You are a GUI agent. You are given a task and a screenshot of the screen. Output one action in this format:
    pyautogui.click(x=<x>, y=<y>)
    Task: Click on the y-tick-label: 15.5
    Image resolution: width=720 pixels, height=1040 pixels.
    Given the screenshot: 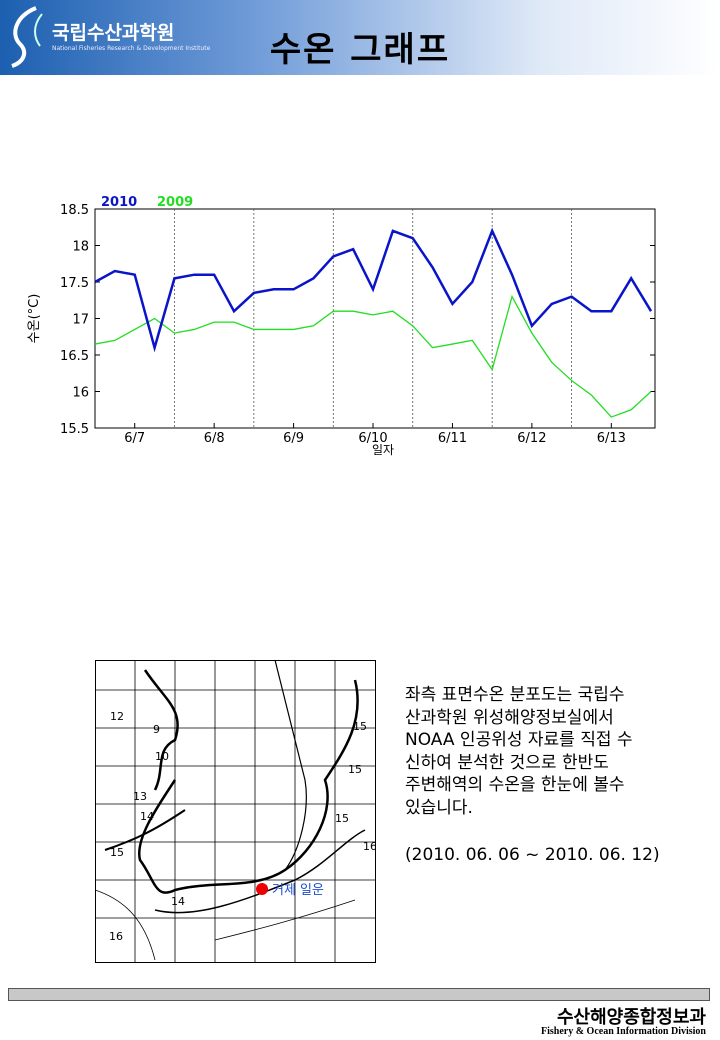 What is the action you would take?
    pyautogui.click(x=74, y=429)
    